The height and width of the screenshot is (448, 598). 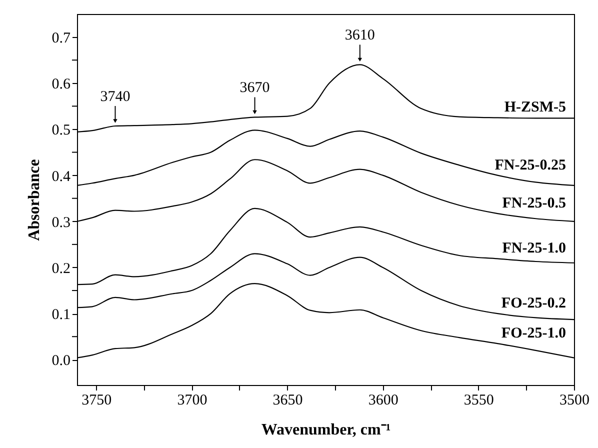 What do you see at coordinates (534, 204) in the screenshot?
I see `series-label: FN-25-0.5` at bounding box center [534, 204].